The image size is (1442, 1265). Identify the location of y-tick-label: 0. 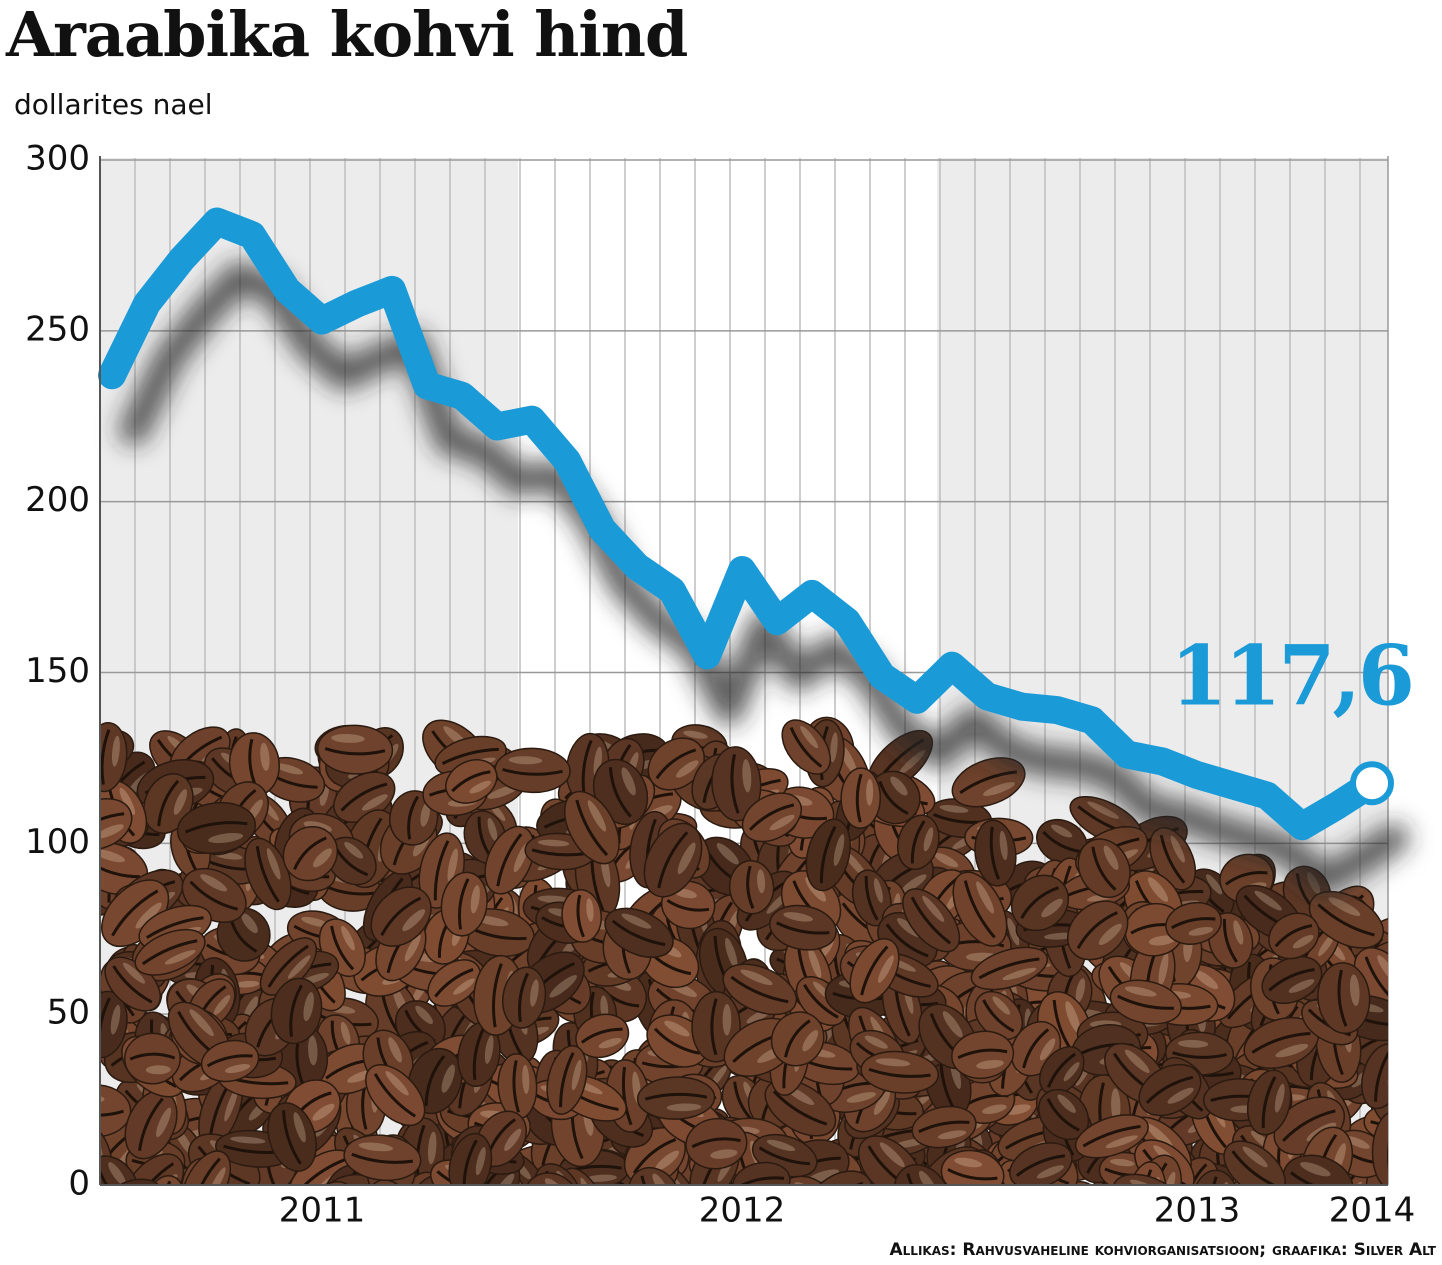
(79, 1184).